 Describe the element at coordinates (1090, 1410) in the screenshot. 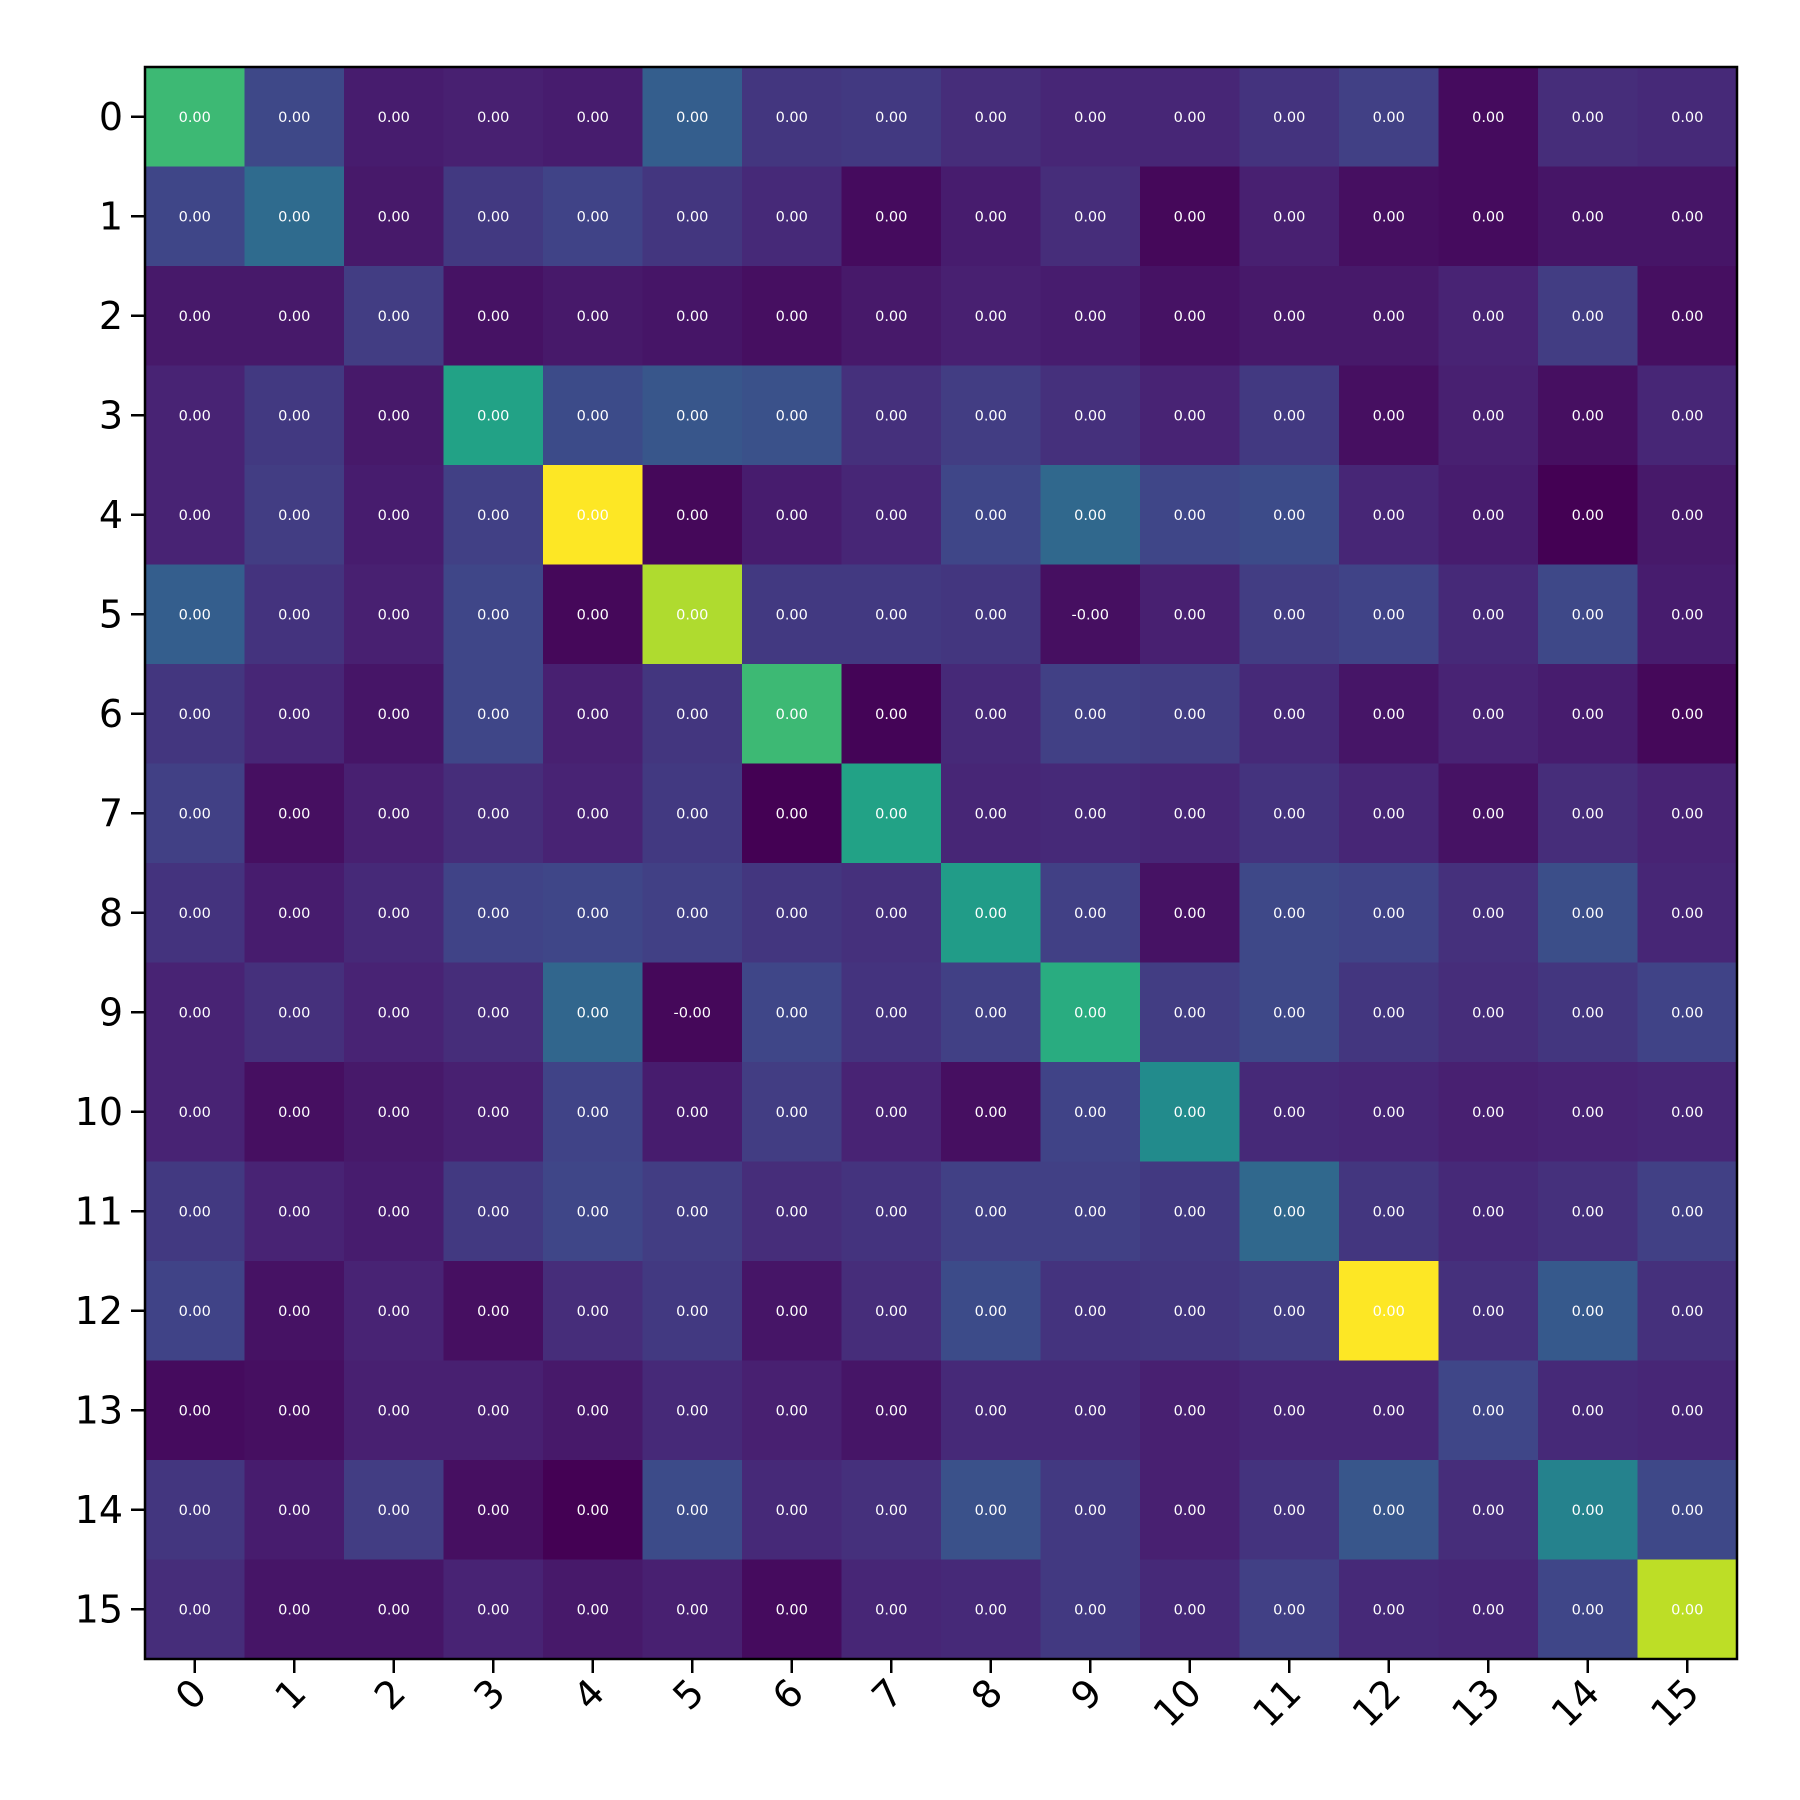

I see `heatmap-cell-r13-c9` at that location.